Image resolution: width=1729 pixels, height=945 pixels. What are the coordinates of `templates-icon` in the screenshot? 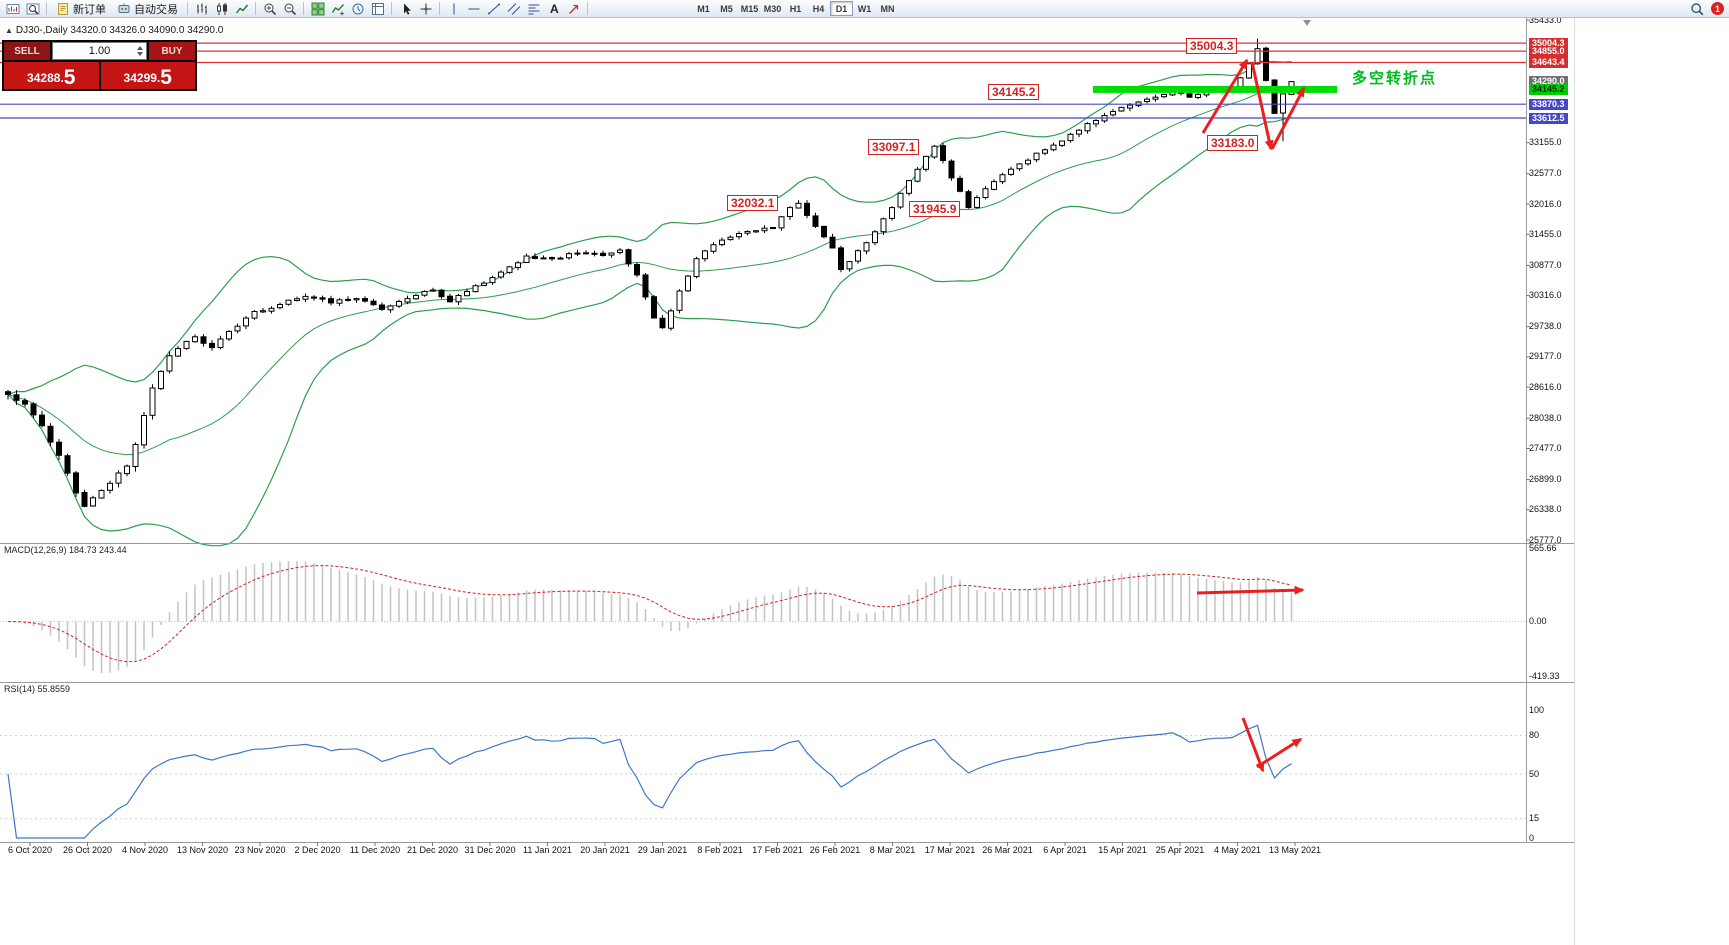 It's located at (377, 9).